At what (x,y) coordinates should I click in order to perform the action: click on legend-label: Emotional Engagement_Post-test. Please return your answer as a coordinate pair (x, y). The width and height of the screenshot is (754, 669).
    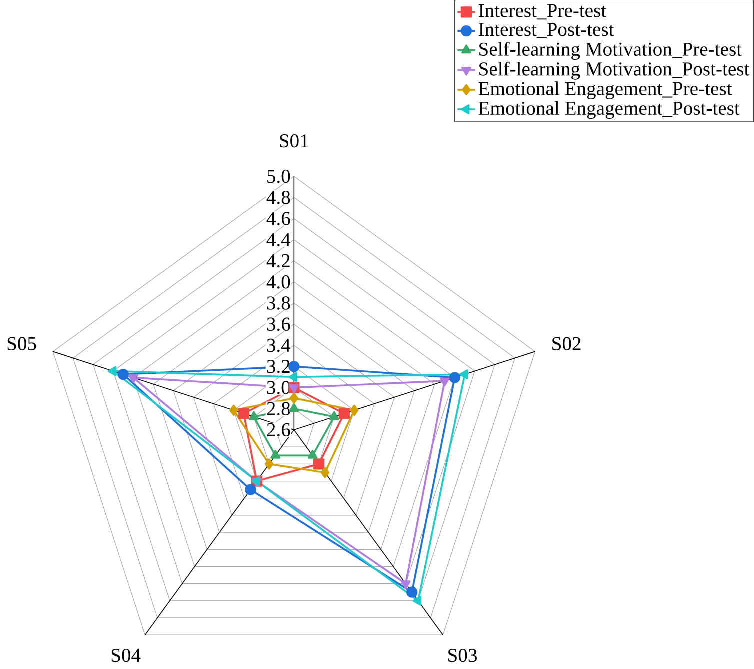
    Looking at the image, I should click on (609, 110).